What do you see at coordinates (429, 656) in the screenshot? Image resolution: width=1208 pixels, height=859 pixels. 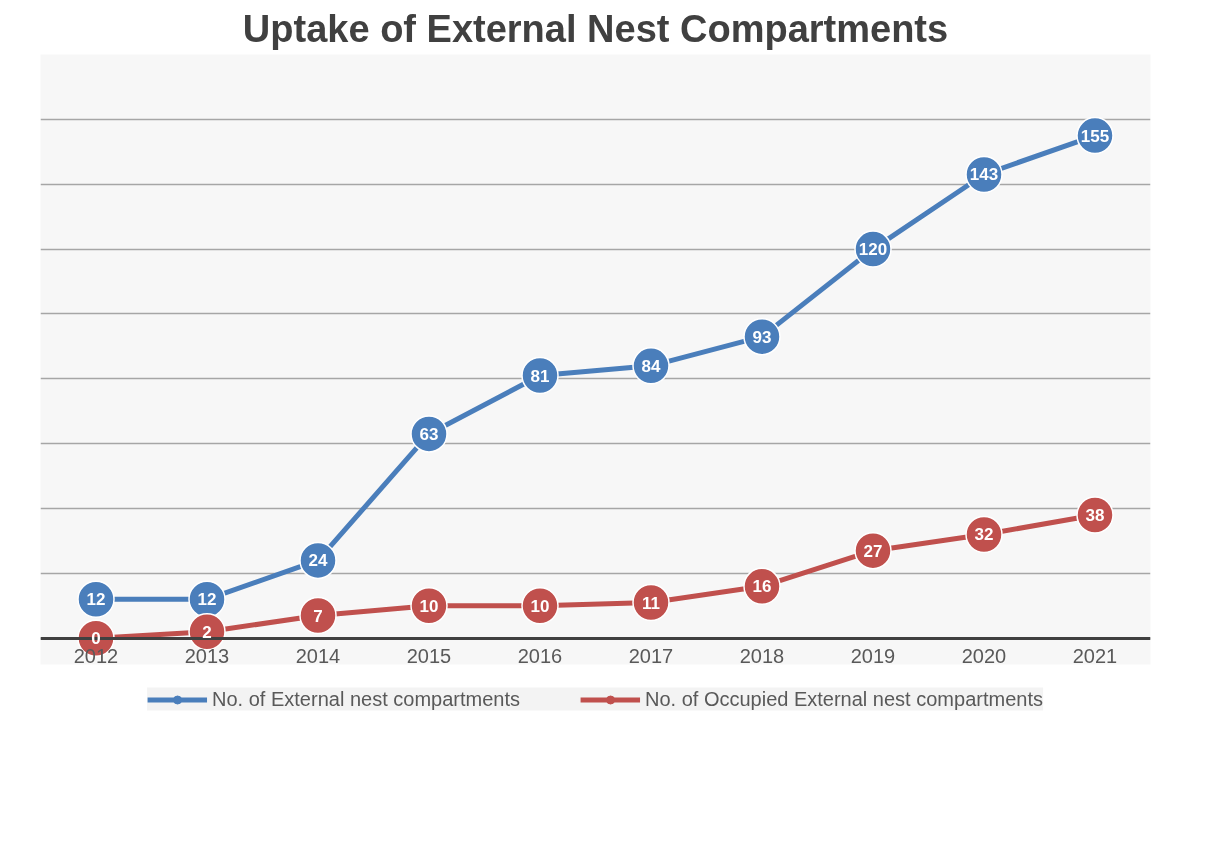 I see `x-tick-label: 2015` at bounding box center [429, 656].